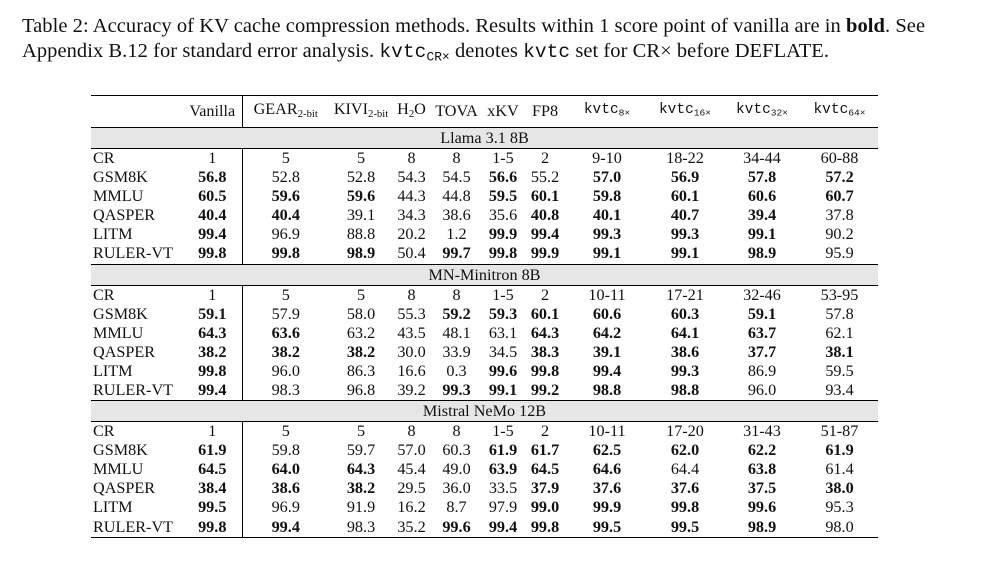  What do you see at coordinates (361, 112) in the screenshot?
I see `header-kivi: KIVI2-bit` at bounding box center [361, 112].